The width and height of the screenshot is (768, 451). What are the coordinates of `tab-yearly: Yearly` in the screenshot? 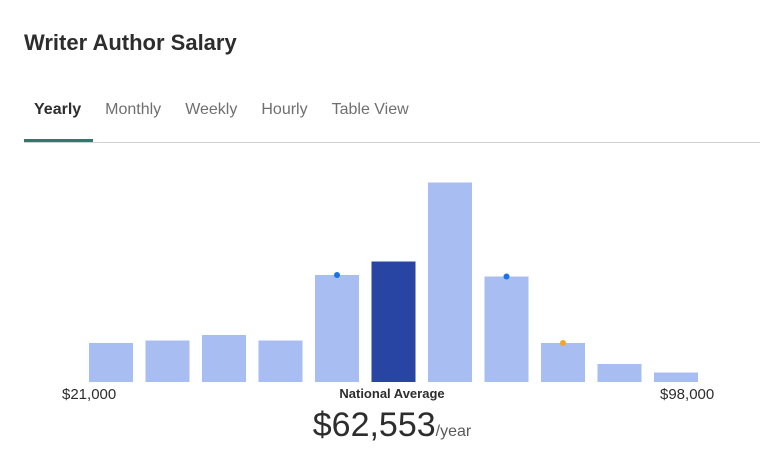 It's located at (59, 117).